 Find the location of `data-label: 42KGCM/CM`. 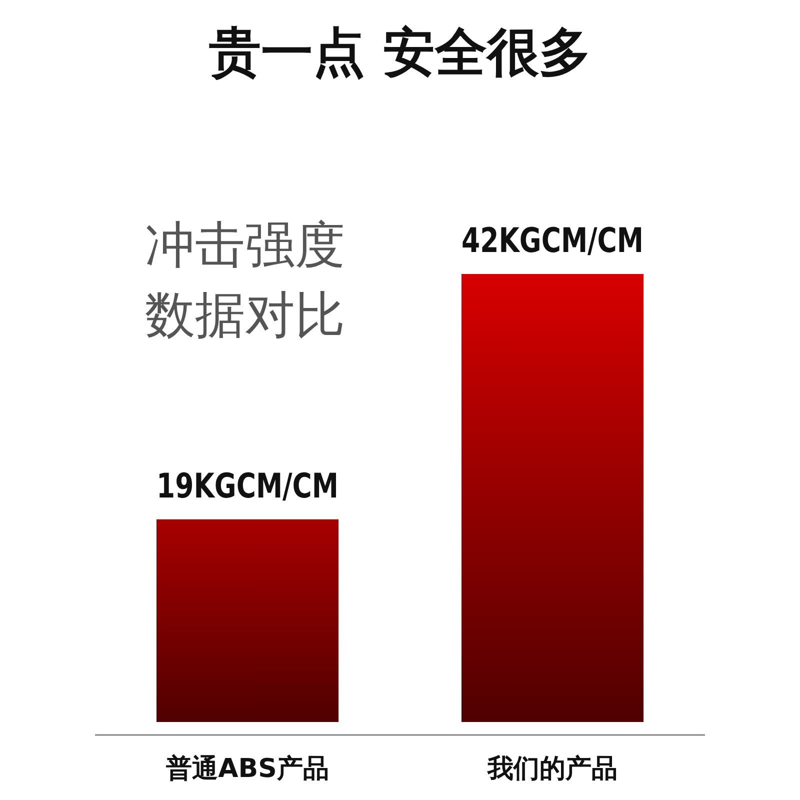

data-label: 42KGCM/CM is located at coordinates (578, 241).